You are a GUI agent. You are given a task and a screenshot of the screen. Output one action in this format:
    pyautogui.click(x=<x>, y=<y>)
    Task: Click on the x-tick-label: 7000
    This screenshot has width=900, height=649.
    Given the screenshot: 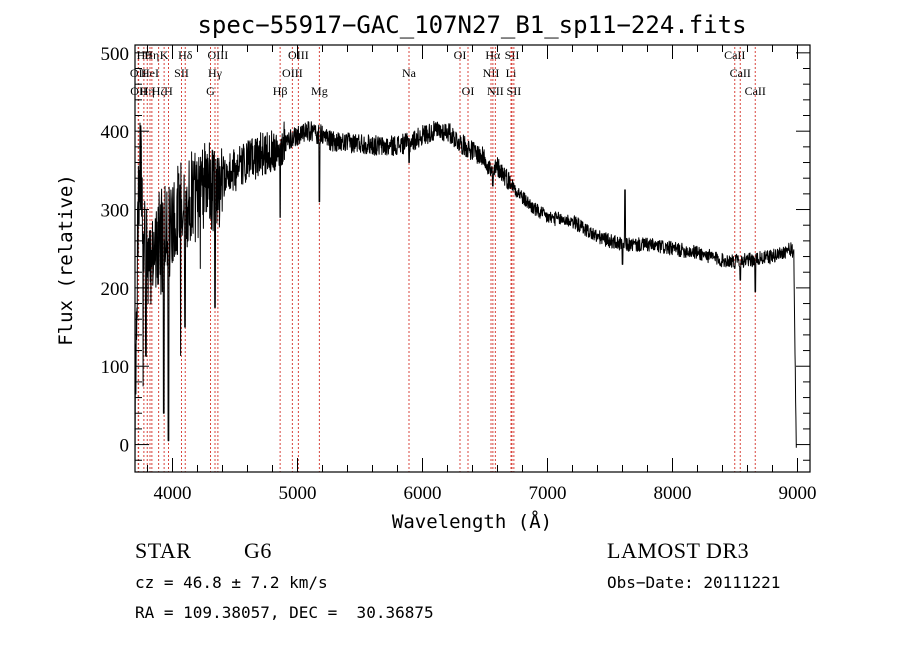 What is the action you would take?
    pyautogui.click(x=548, y=493)
    